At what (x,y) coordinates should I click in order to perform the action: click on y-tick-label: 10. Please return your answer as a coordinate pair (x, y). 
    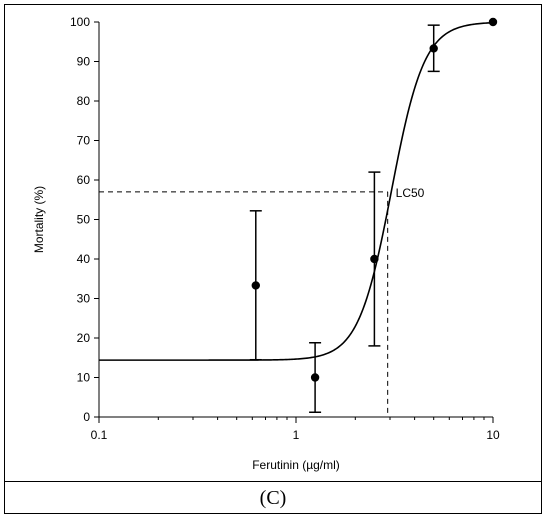
    Looking at the image, I should click on (84, 378).